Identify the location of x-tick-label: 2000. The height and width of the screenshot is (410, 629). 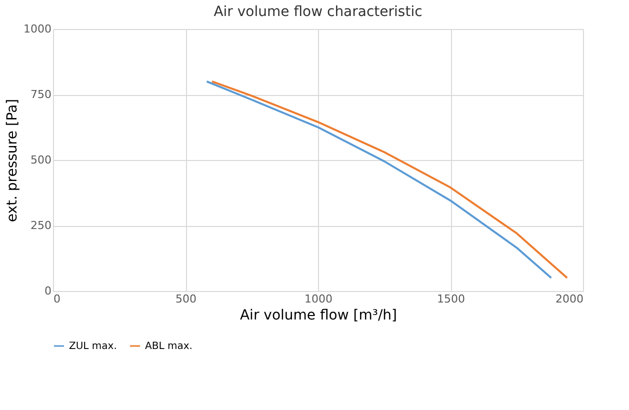
(570, 299).